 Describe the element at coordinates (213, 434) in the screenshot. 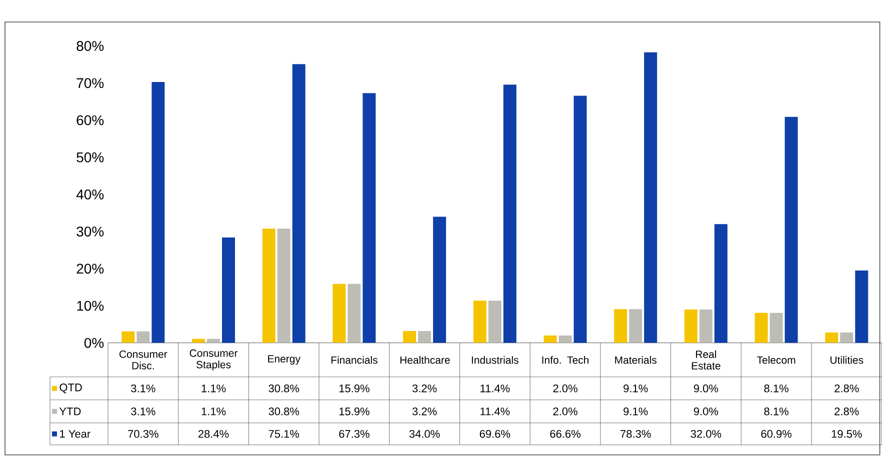

I see `data-label: 28.4%` at that location.